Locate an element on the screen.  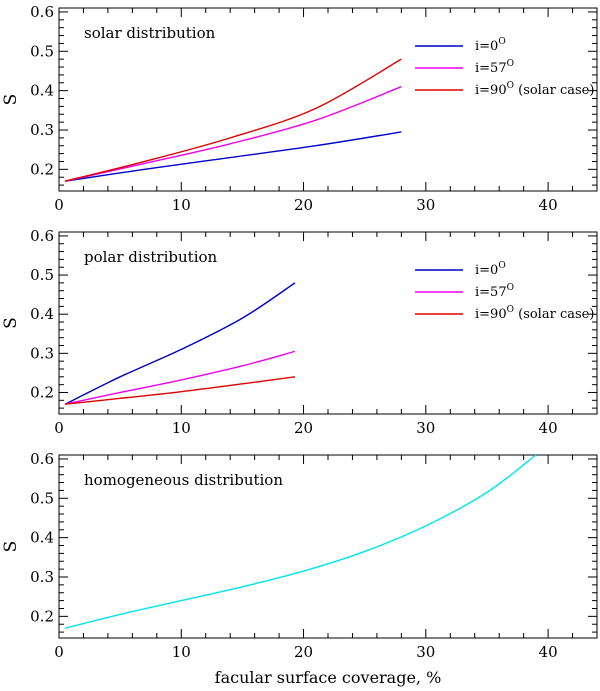
panel-title: polar distribution is located at coordinates (151, 257).